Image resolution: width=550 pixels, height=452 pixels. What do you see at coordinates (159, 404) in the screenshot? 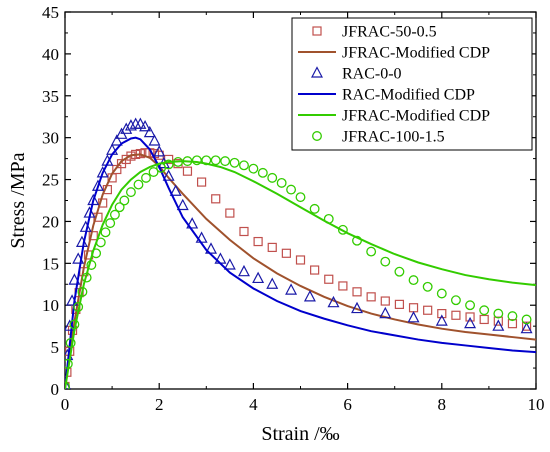
I see `x-tick-label: 2` at bounding box center [159, 404].